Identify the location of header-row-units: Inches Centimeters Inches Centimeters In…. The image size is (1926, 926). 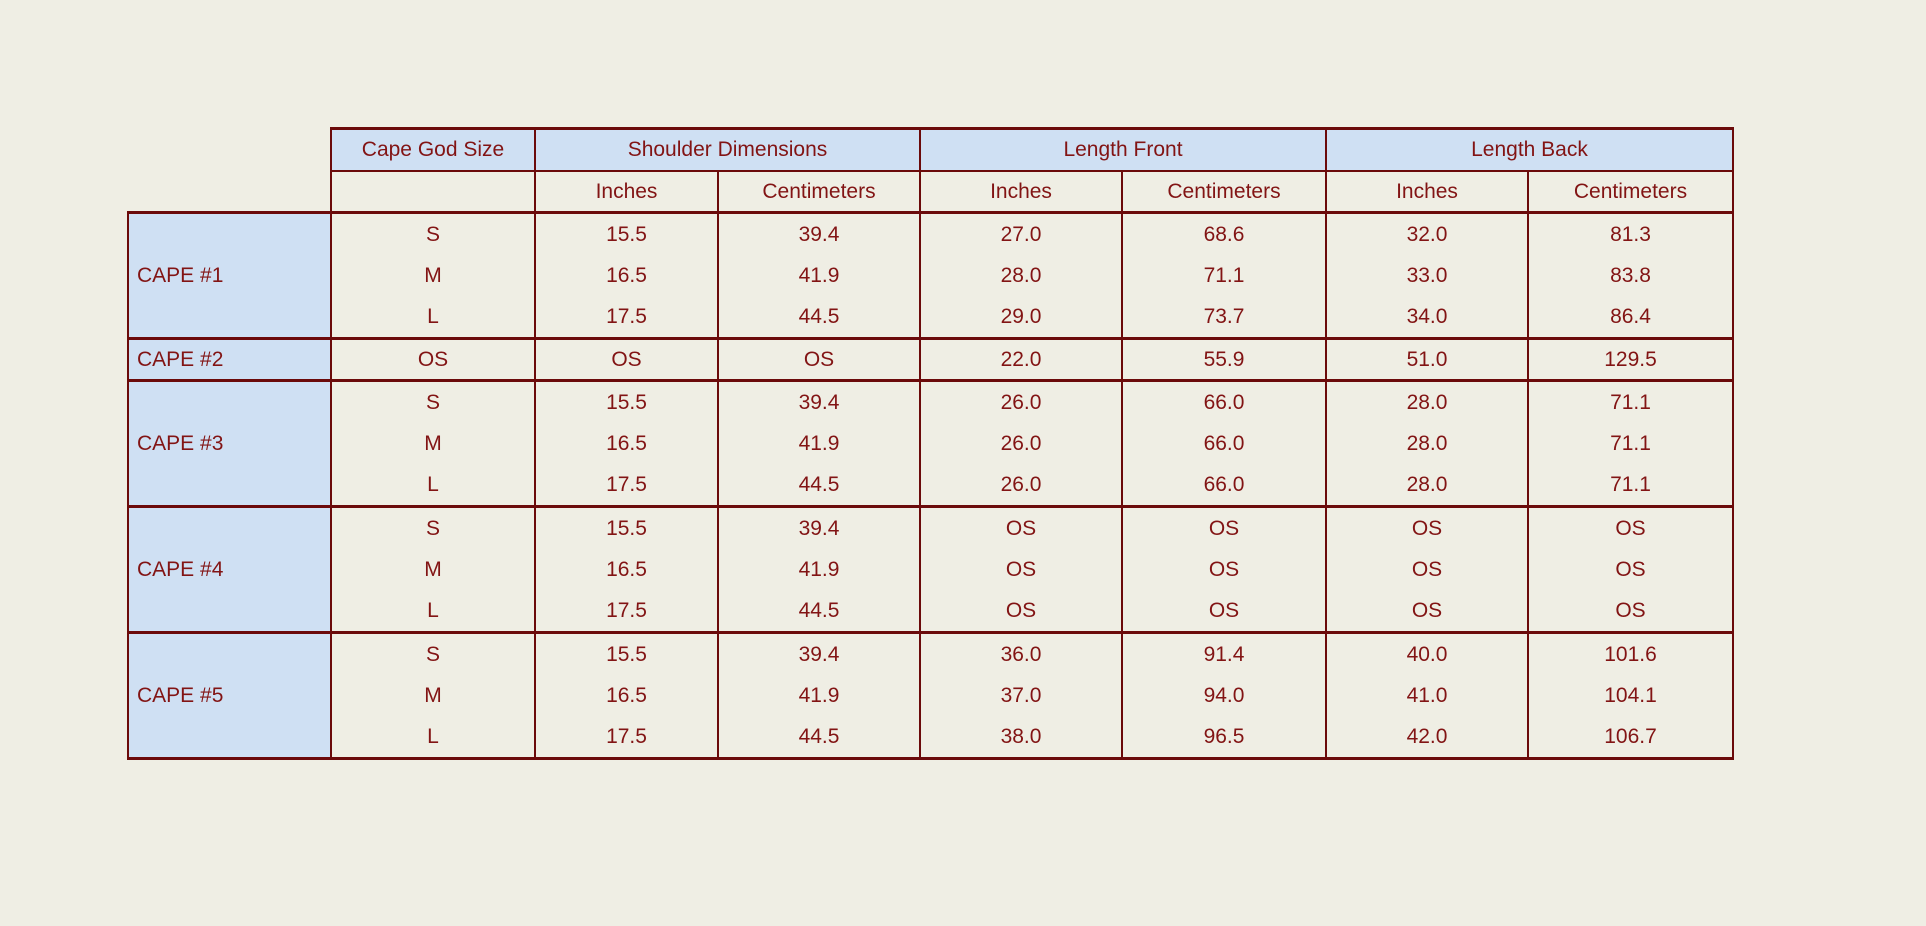
(931, 192).